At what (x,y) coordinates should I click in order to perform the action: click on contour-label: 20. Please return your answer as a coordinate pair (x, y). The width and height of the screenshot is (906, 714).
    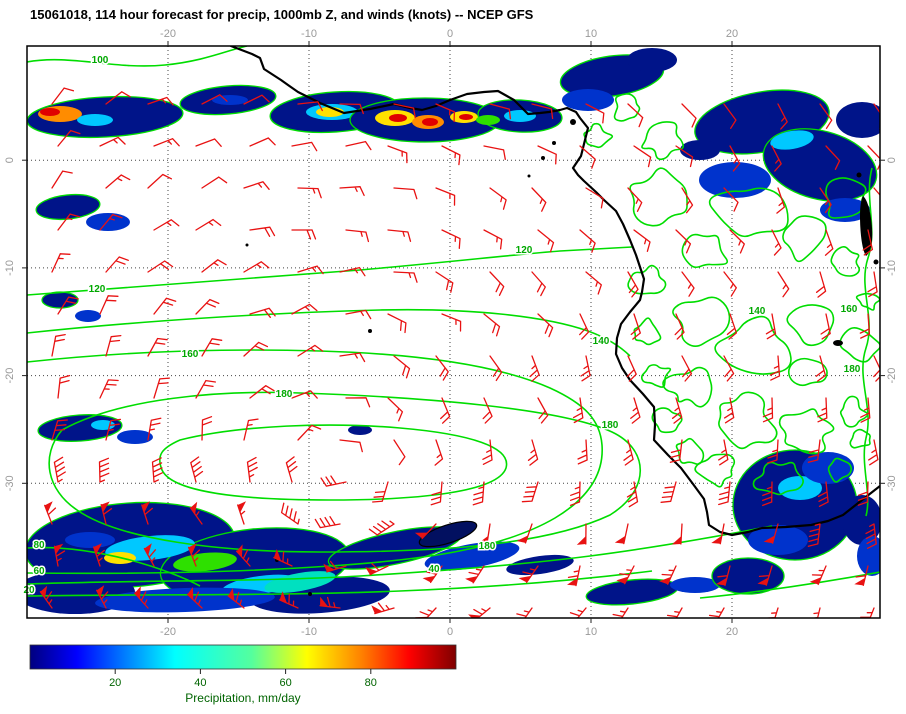
    Looking at the image, I should click on (29, 590).